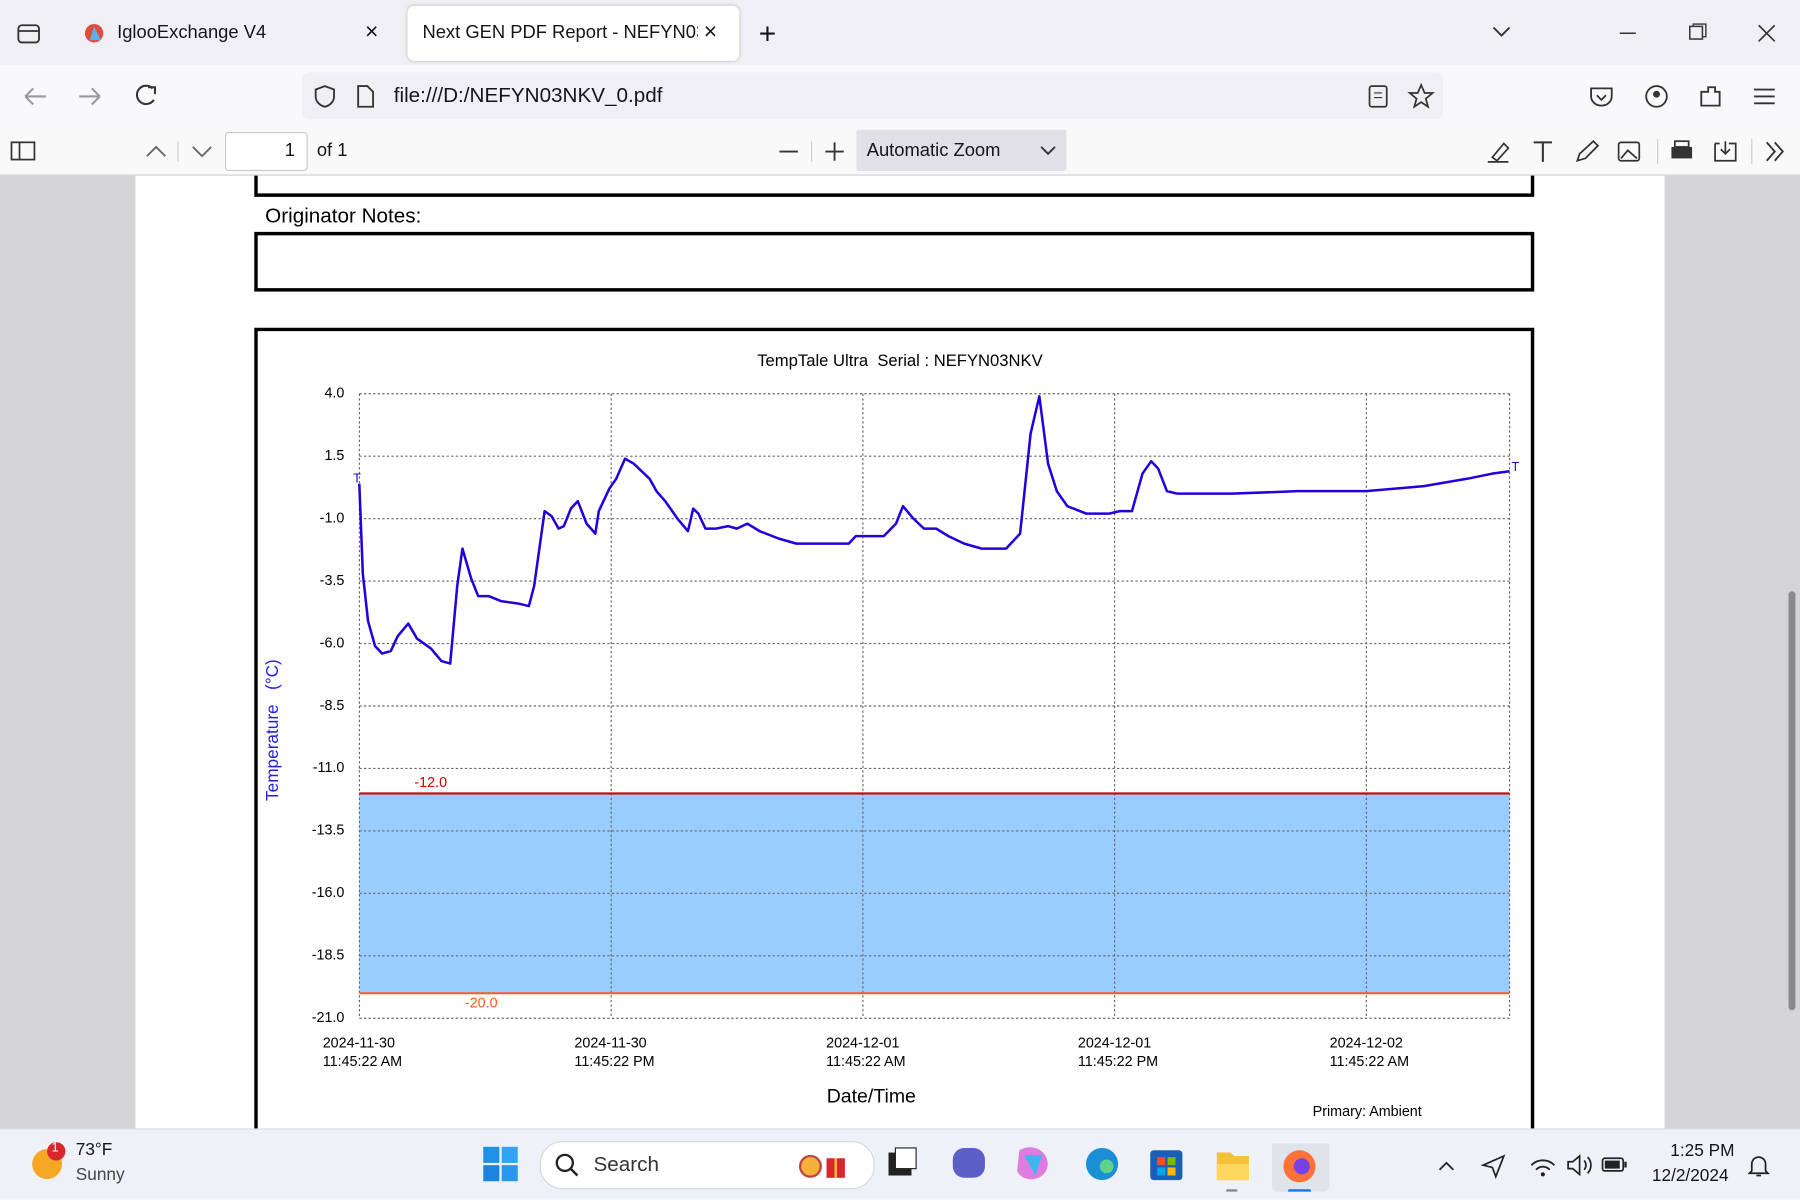 This screenshot has height=1200, width=1800. What do you see at coordinates (329, 768) in the screenshot?
I see `y-tick-label: -11.0` at bounding box center [329, 768].